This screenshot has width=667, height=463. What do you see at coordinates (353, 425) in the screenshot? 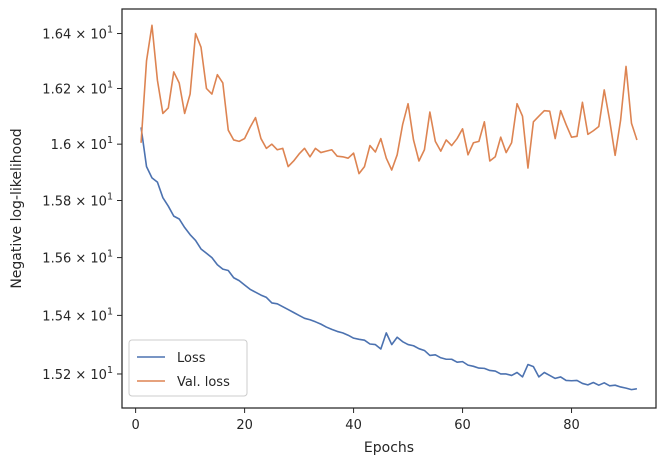
I see `x-tick-label: 40` at bounding box center [353, 425].